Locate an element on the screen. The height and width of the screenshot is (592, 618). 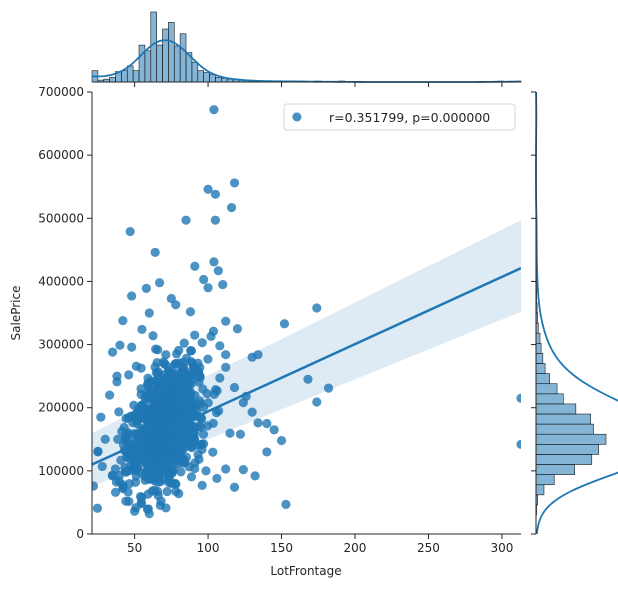
y-tick-label: 100000 is located at coordinates (61, 471).